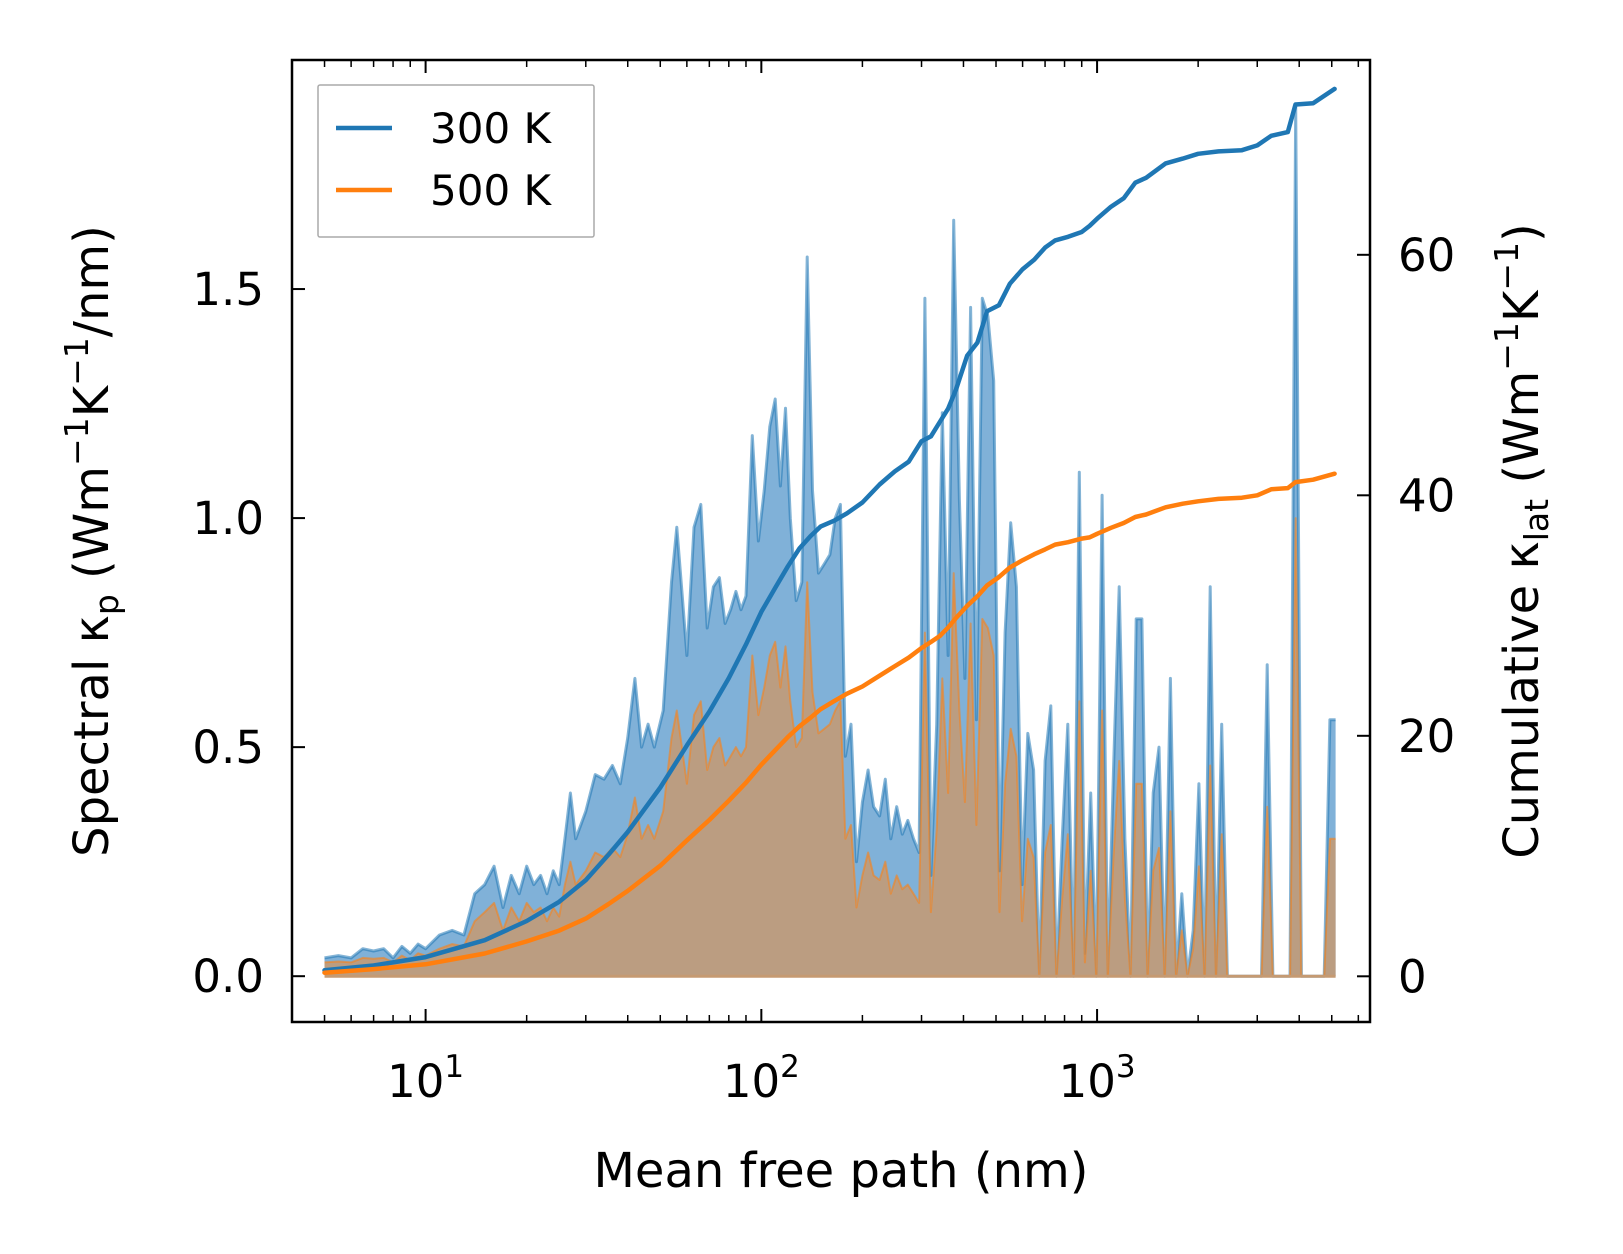 This screenshot has height=1254, width=1623. I want to click on x-tick-label-0: 10¹, so click(425, 1078).